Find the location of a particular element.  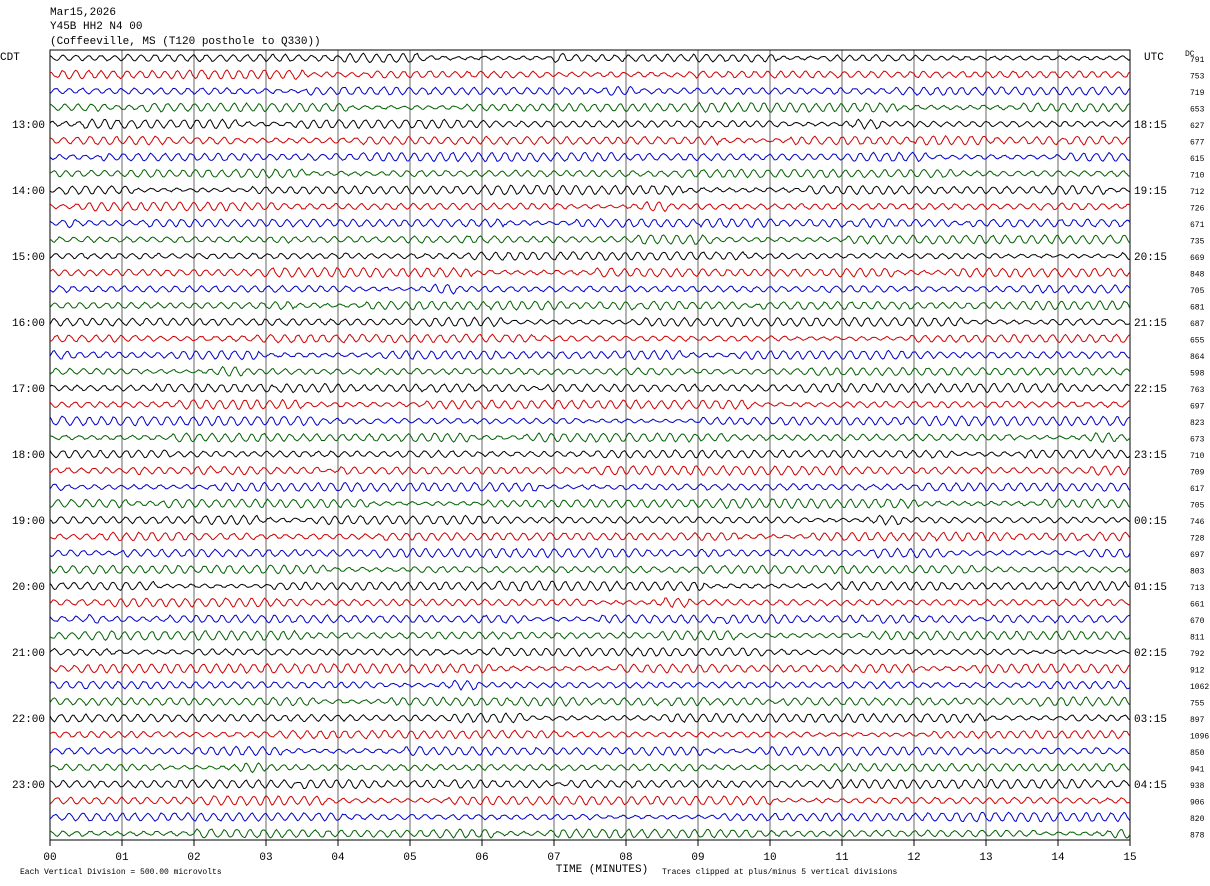

x-axis-label: TIME (MINUTES) is located at coordinates (602, 870).